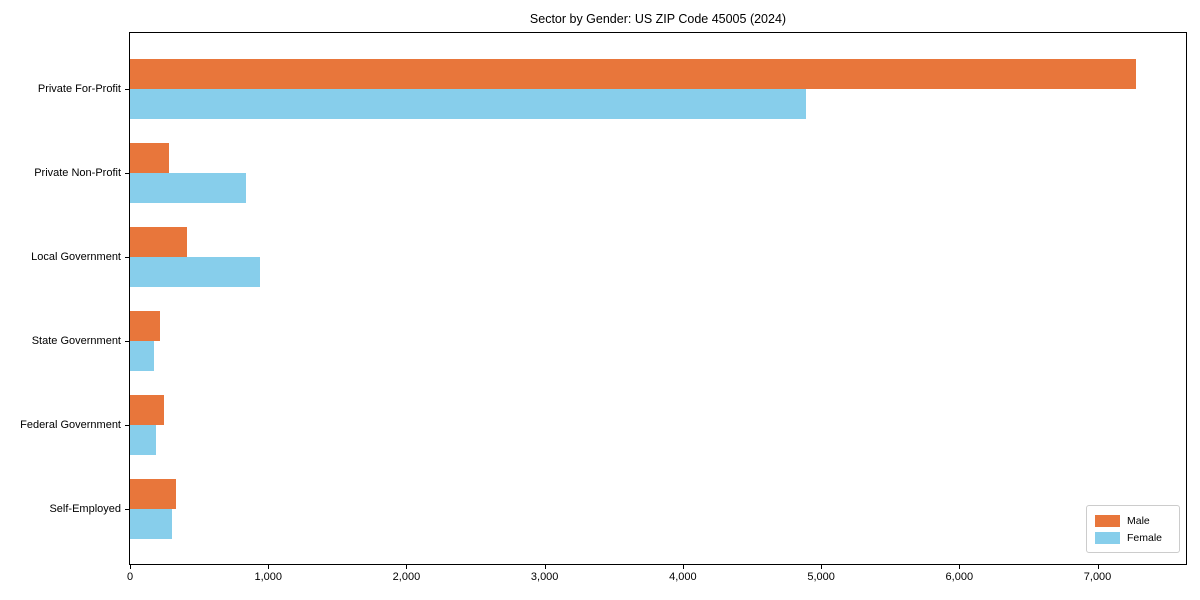 The image size is (1200, 600). What do you see at coordinates (85, 509) in the screenshot?
I see `y-tick-label-self-employed: Self-Employed` at bounding box center [85, 509].